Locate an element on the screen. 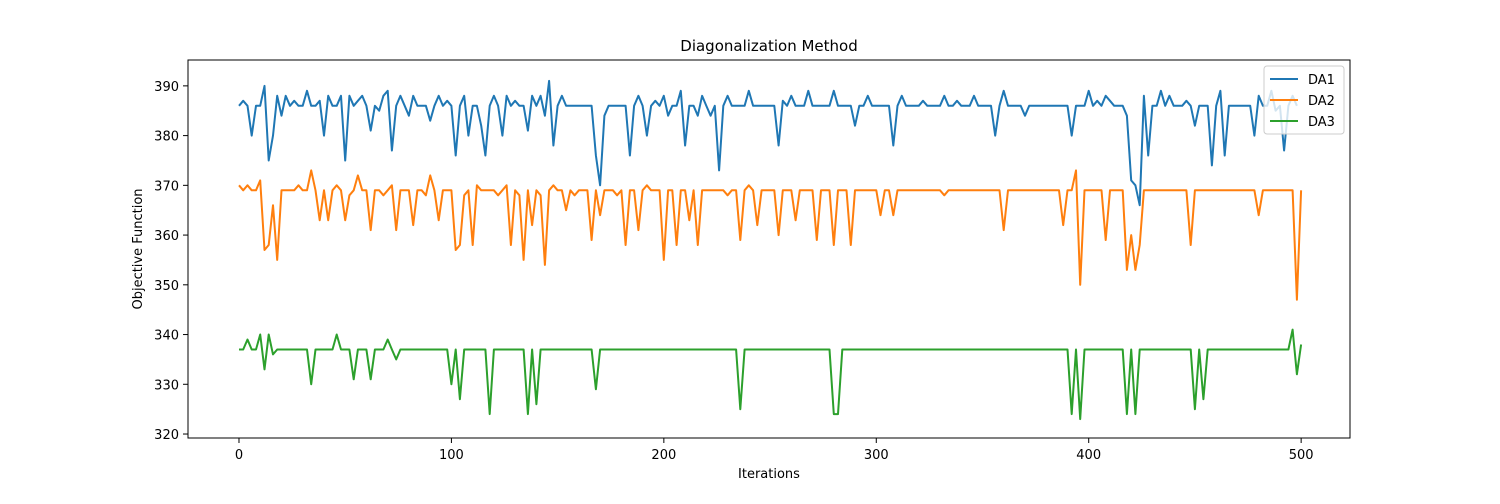  x-tick-label: 0 is located at coordinates (239, 455).